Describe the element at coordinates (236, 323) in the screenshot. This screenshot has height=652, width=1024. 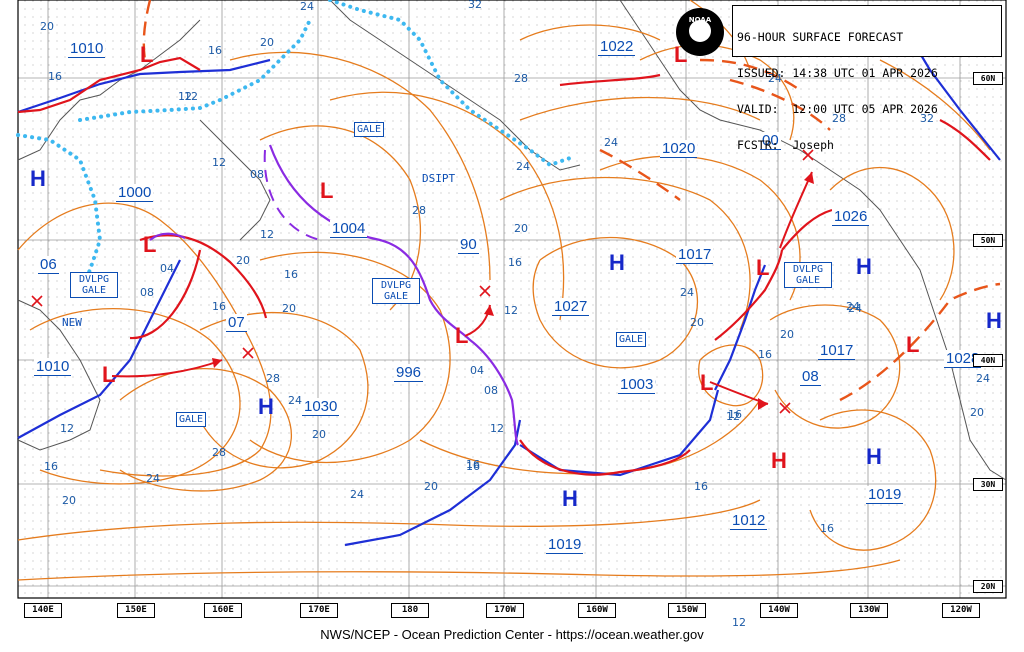
I see `pressure-value: 07` at that location.